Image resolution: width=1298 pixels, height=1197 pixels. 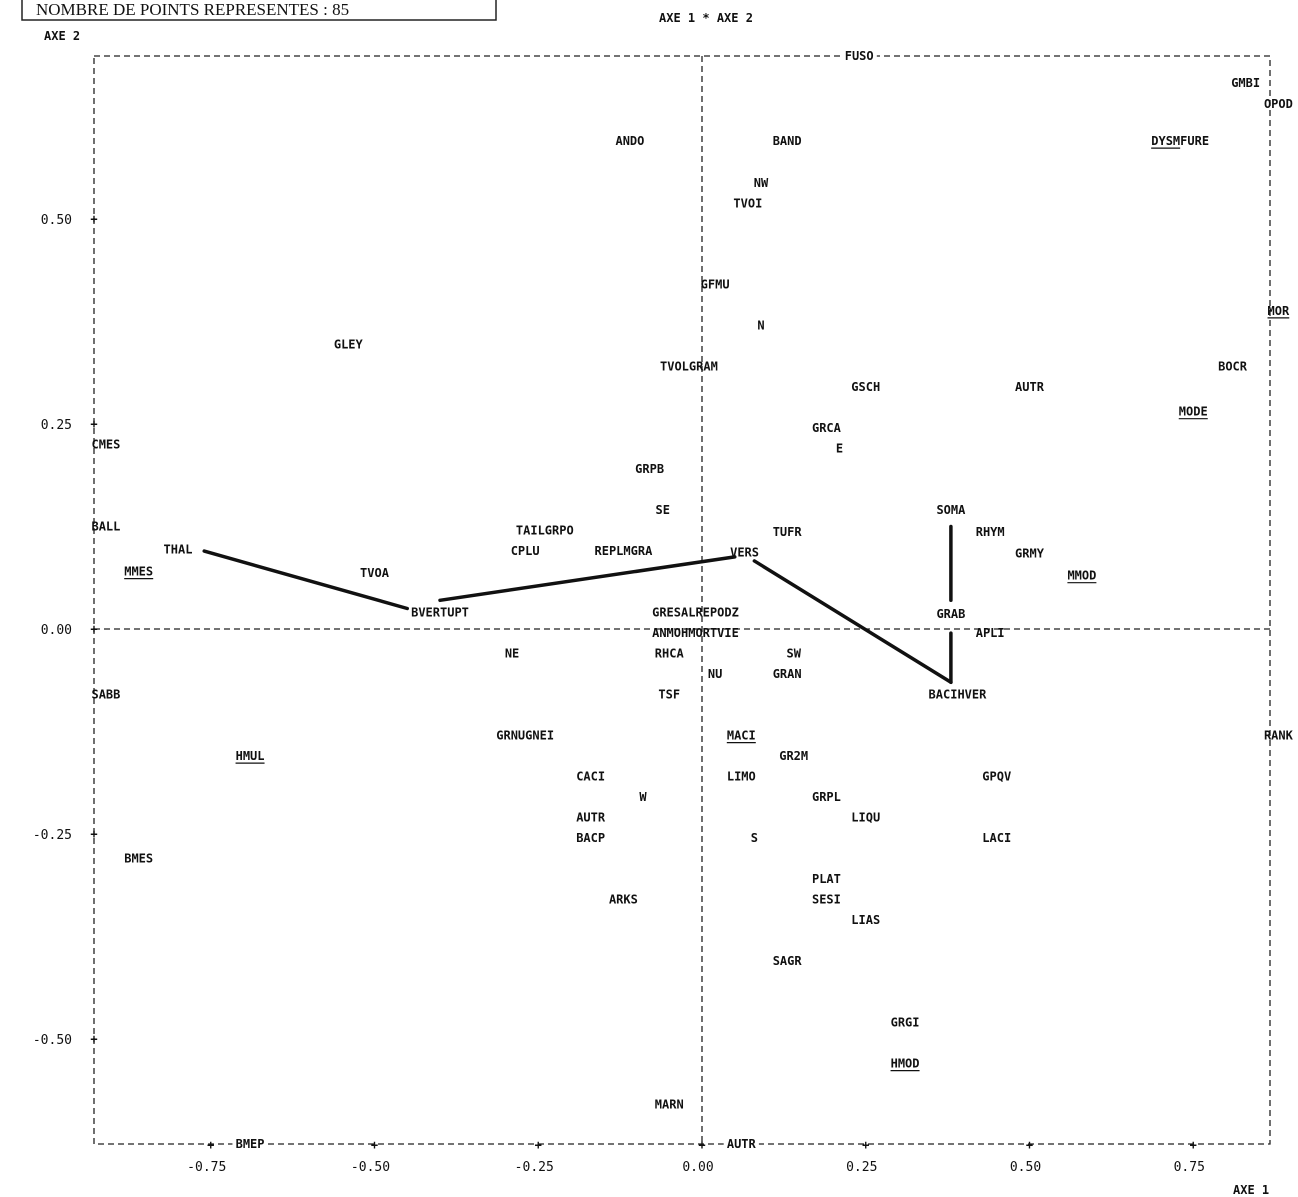 I want to click on y-tick-label: 0.00, so click(x=56, y=630).